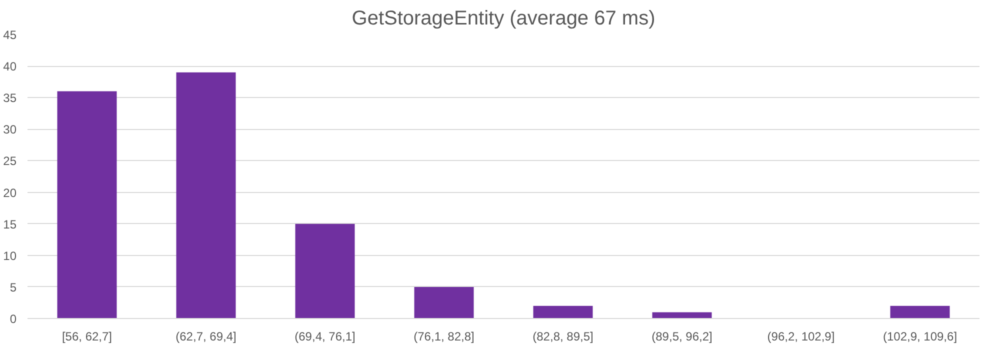  What do you see at coordinates (87, 337) in the screenshot?
I see `x-tick-label: [56, 62,7]` at bounding box center [87, 337].